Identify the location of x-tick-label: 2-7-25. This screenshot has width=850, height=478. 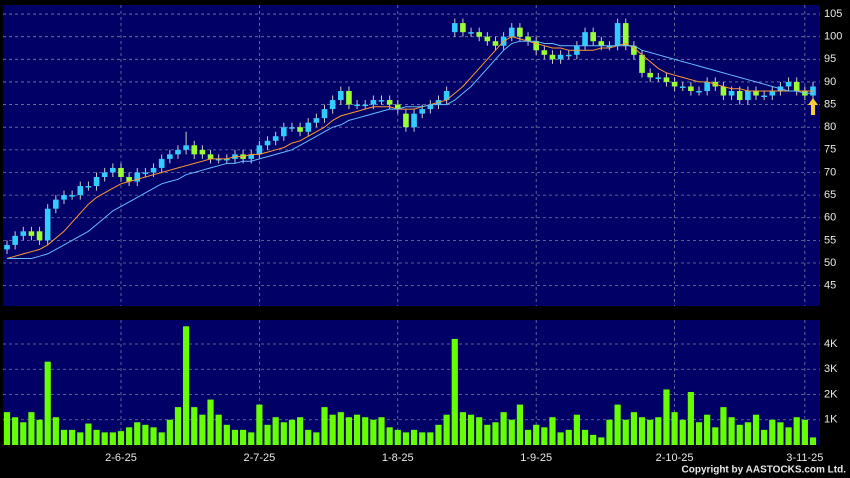
(259, 458).